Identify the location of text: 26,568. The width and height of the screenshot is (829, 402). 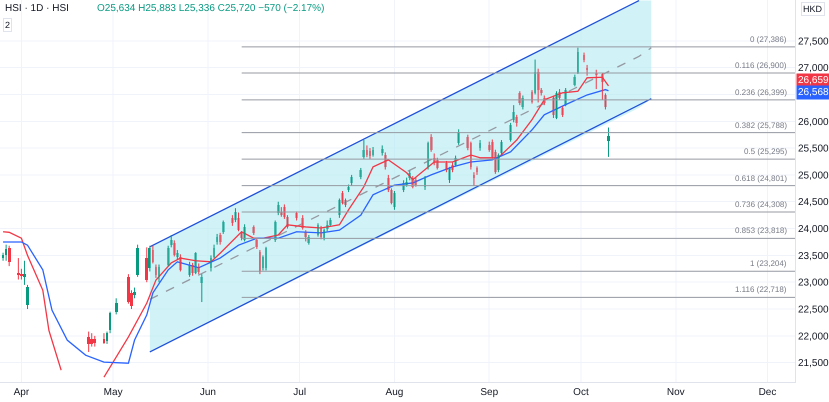
(813, 92).